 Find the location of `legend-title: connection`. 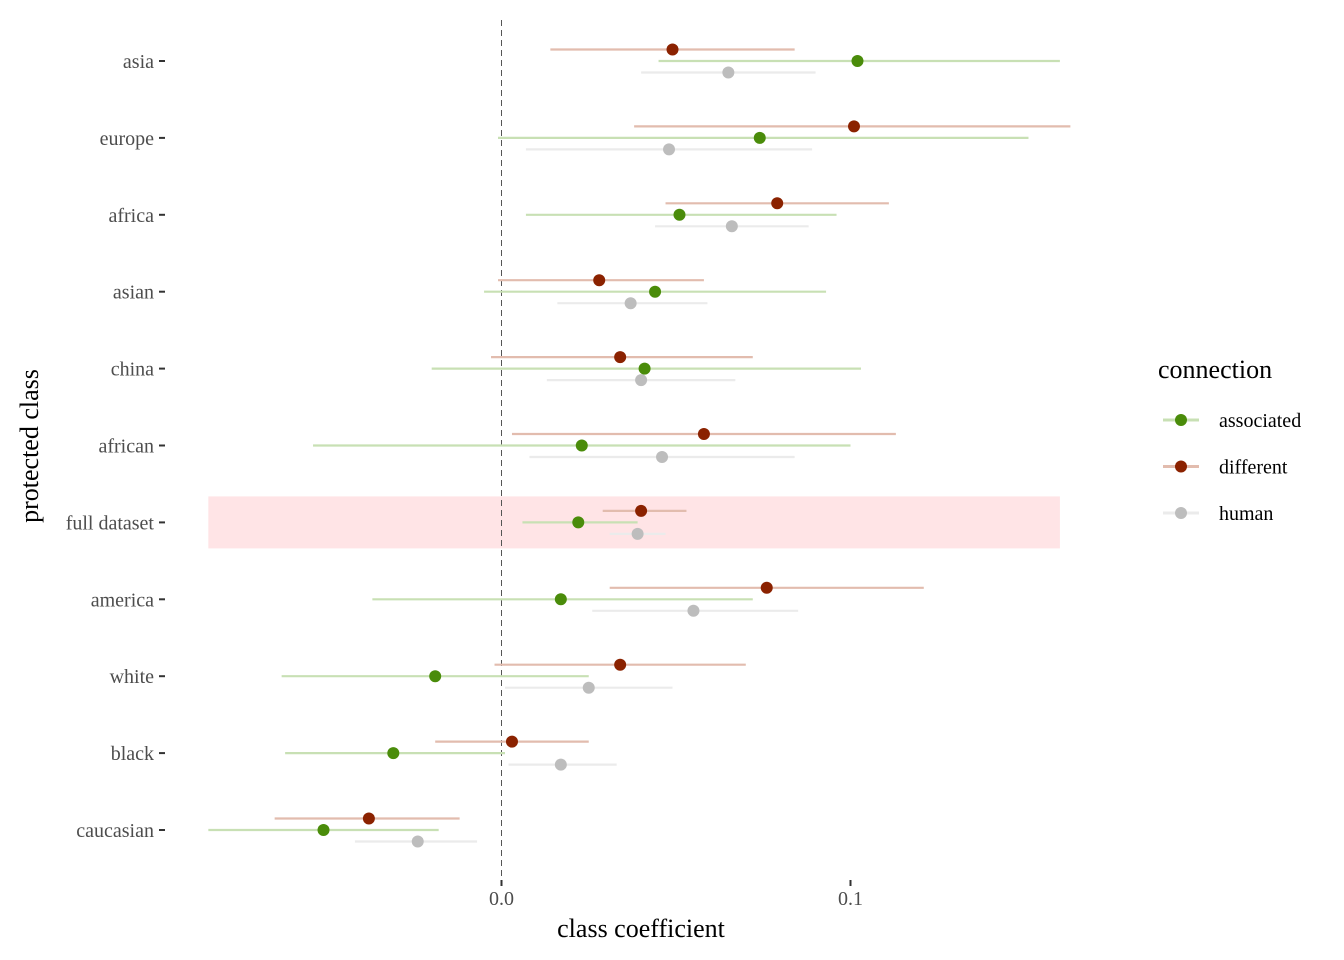

legend-title: connection is located at coordinates (1215, 369).